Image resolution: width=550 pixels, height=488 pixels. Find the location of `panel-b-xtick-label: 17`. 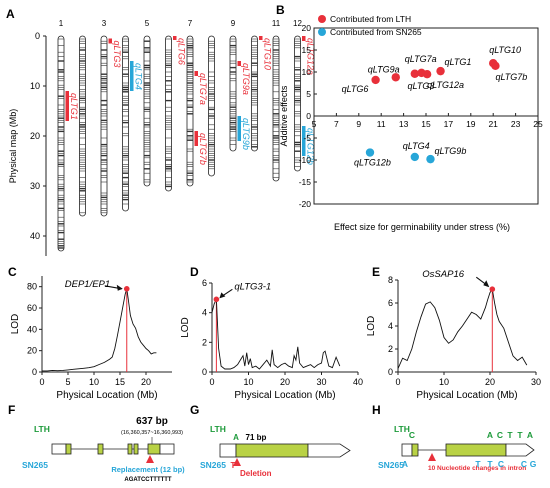

panel-b-xtick-label: 17 is located at coordinates (449, 124).